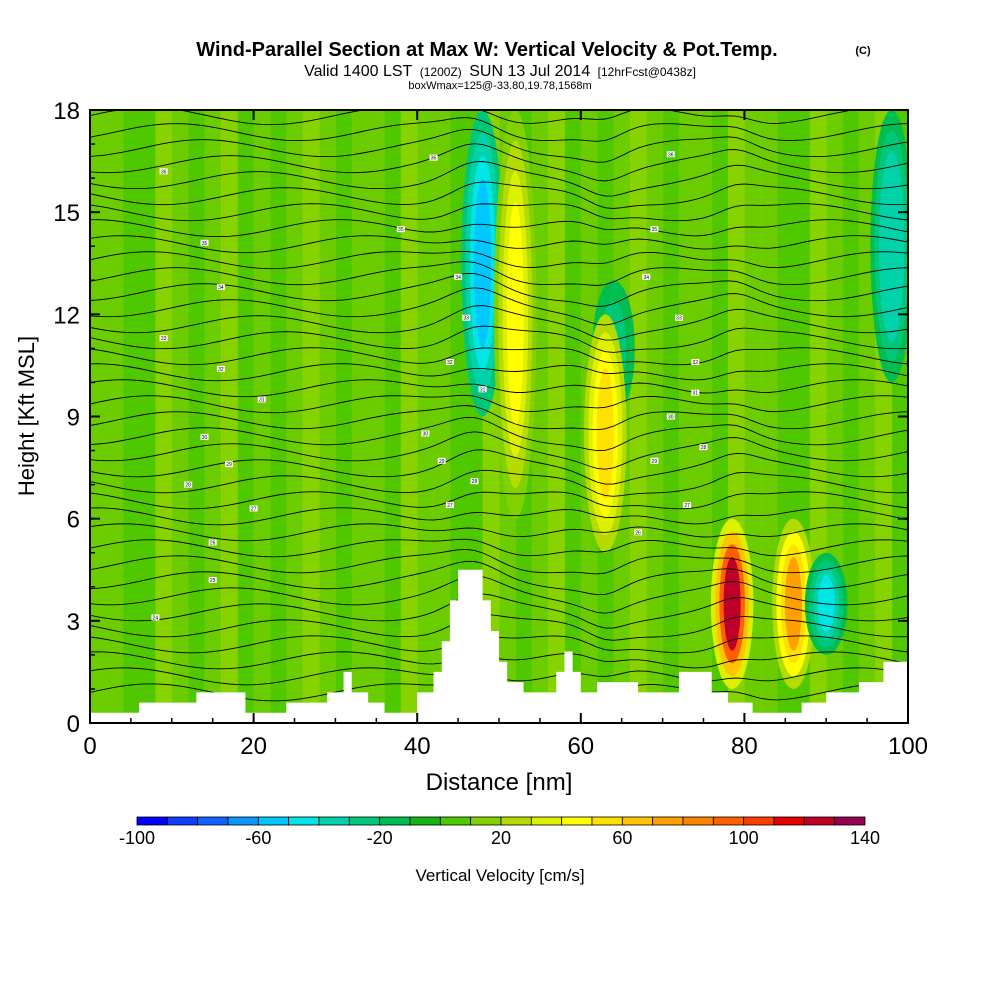  I want to click on isentrope-label: 26, so click(212, 543).